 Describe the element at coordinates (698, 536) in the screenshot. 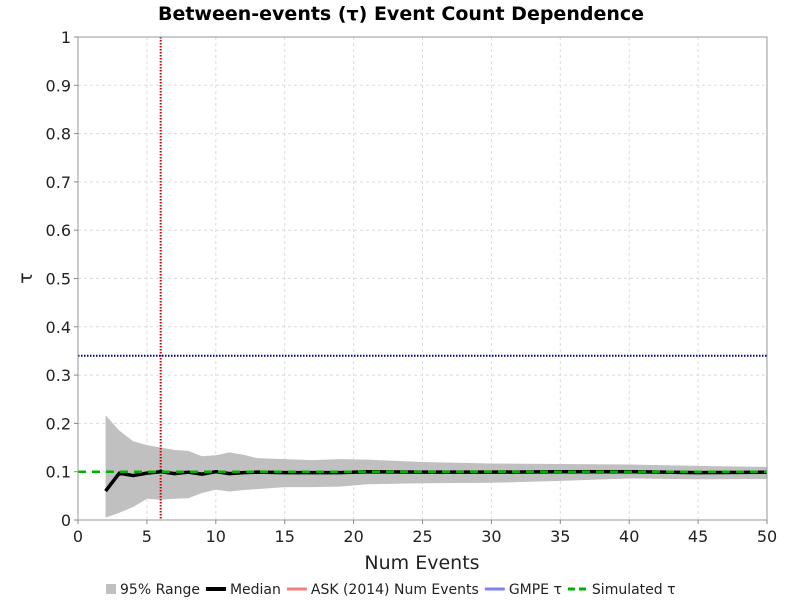

I see `x-tick-label: 45` at that location.